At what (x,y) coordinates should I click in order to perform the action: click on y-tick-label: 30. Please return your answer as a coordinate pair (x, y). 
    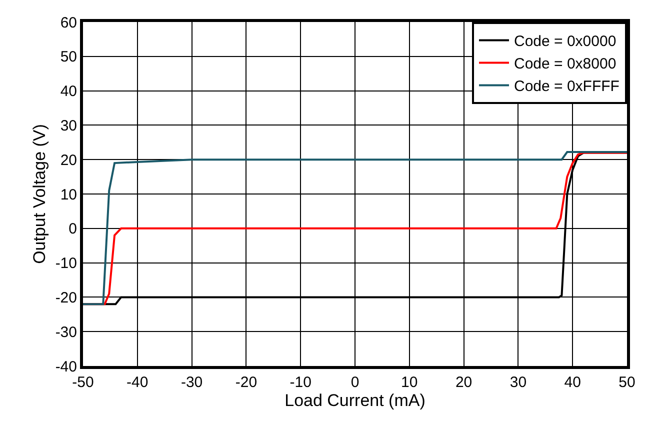
    Looking at the image, I should click on (68, 125).